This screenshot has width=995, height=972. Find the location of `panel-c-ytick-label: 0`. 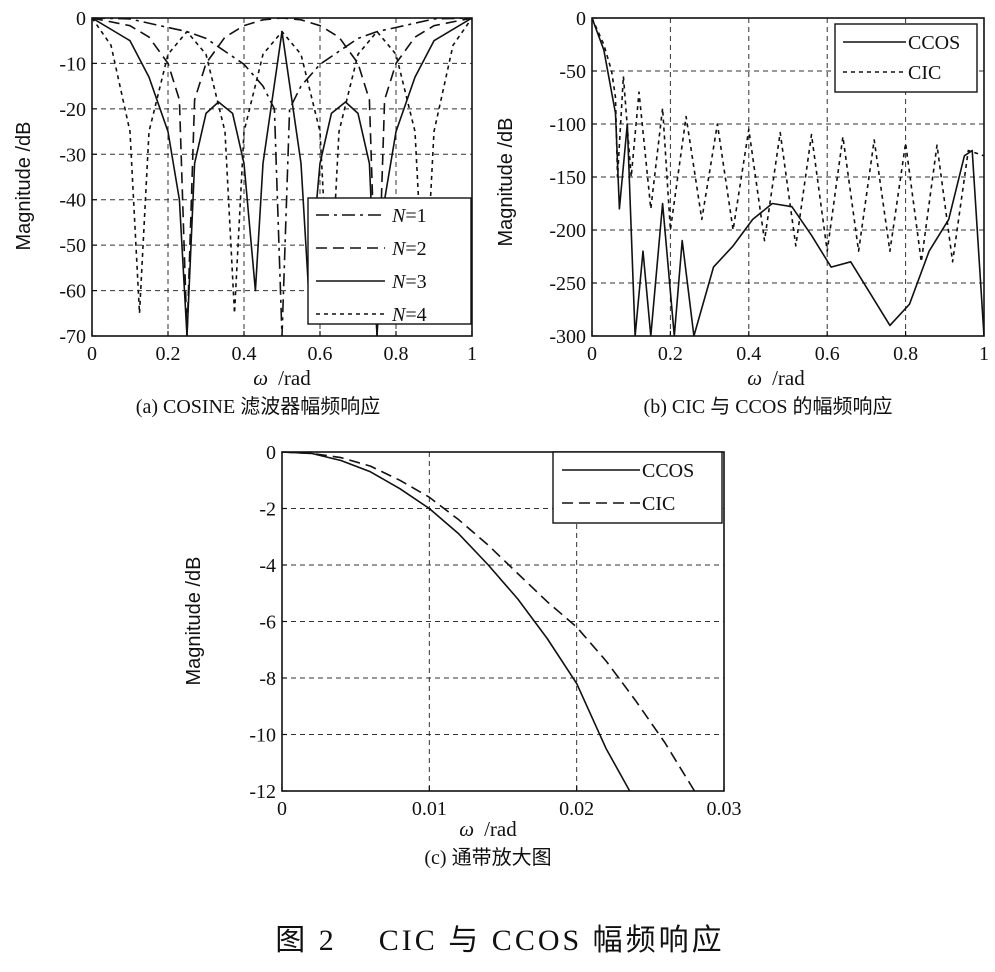

panel-c-ytick-label: 0 is located at coordinates (271, 453).